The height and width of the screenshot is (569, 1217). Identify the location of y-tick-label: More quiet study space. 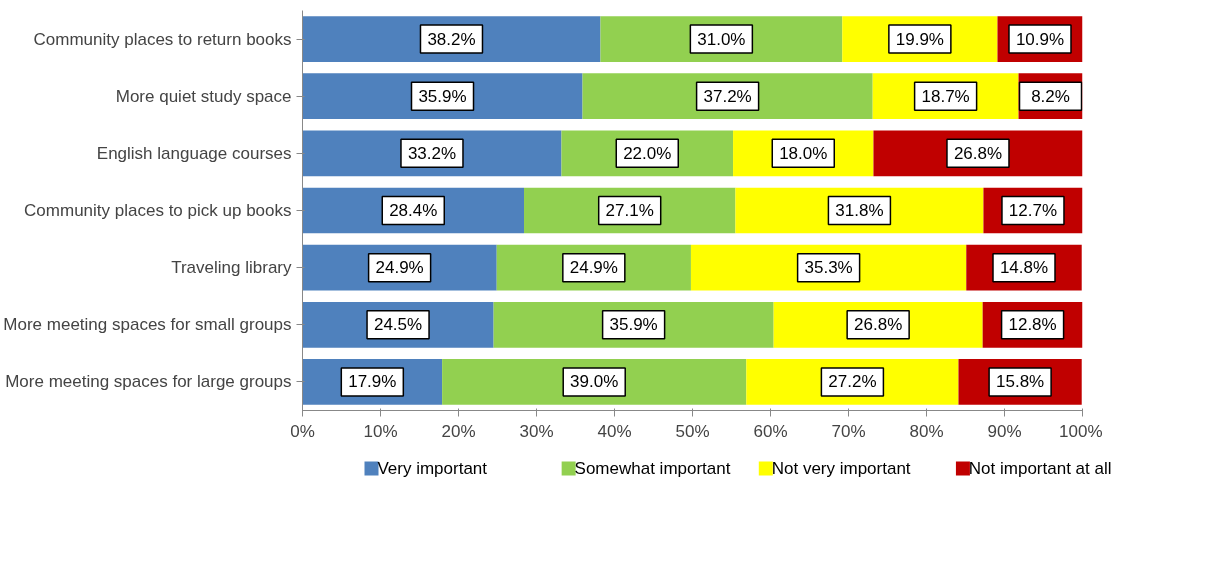
(203, 96).